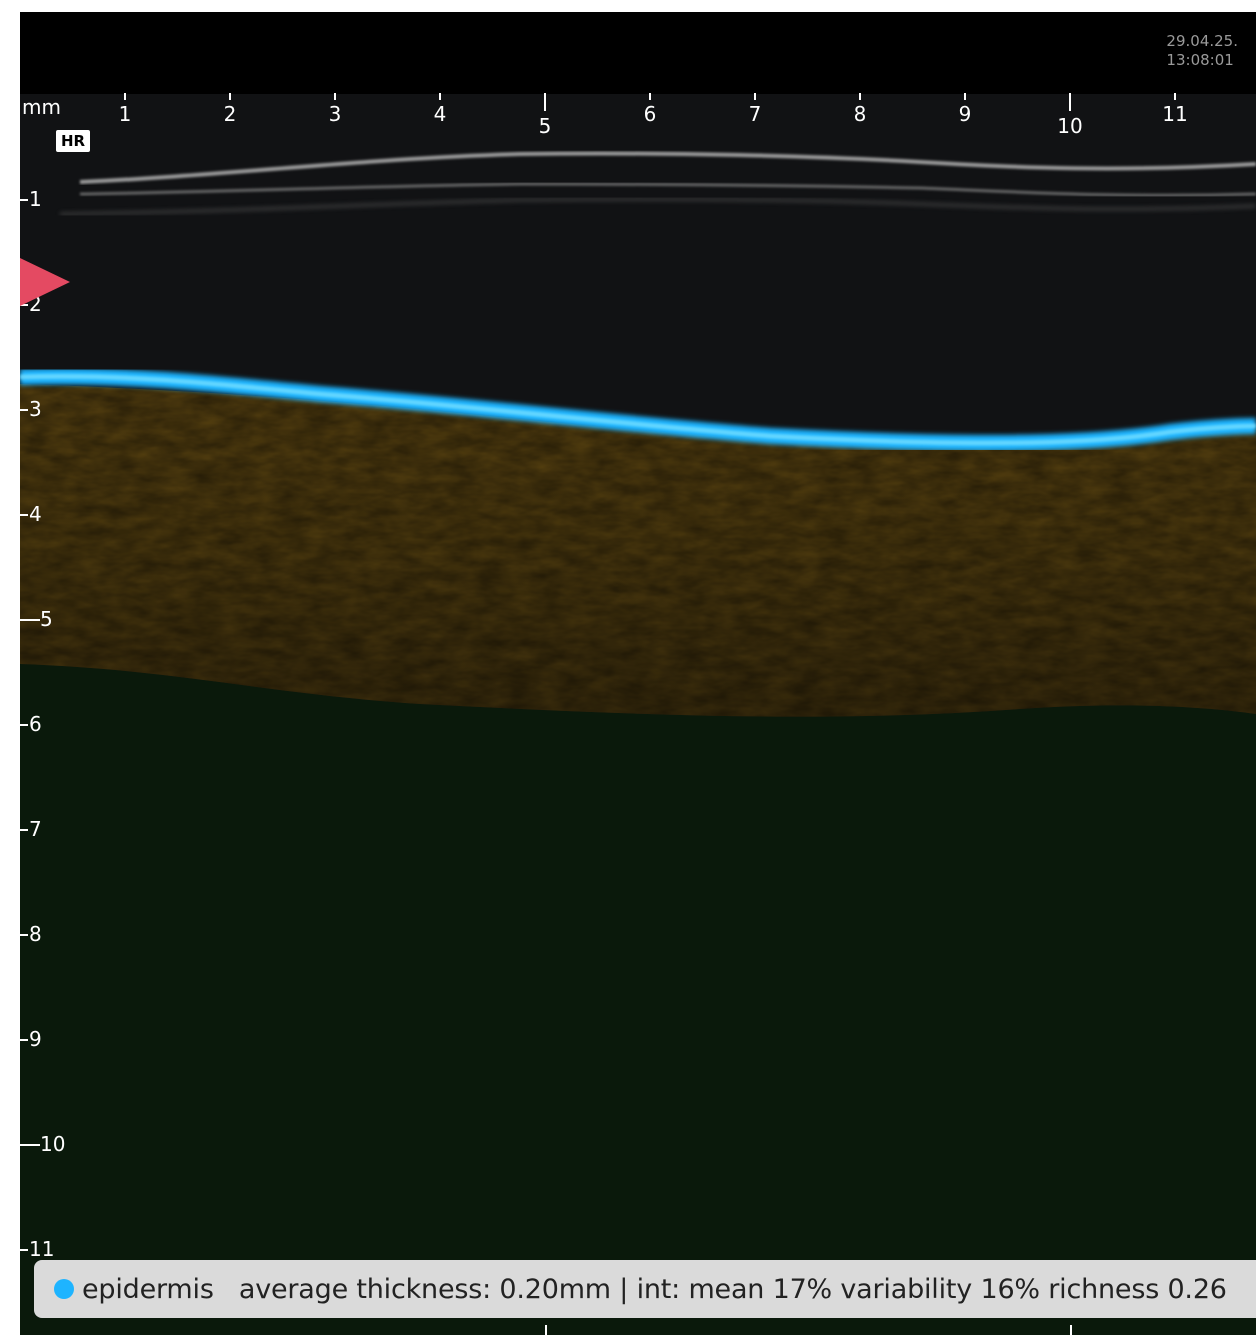 This screenshot has height=1335, width=1256. I want to click on x-tick-label-1: 1, so click(125, 114).